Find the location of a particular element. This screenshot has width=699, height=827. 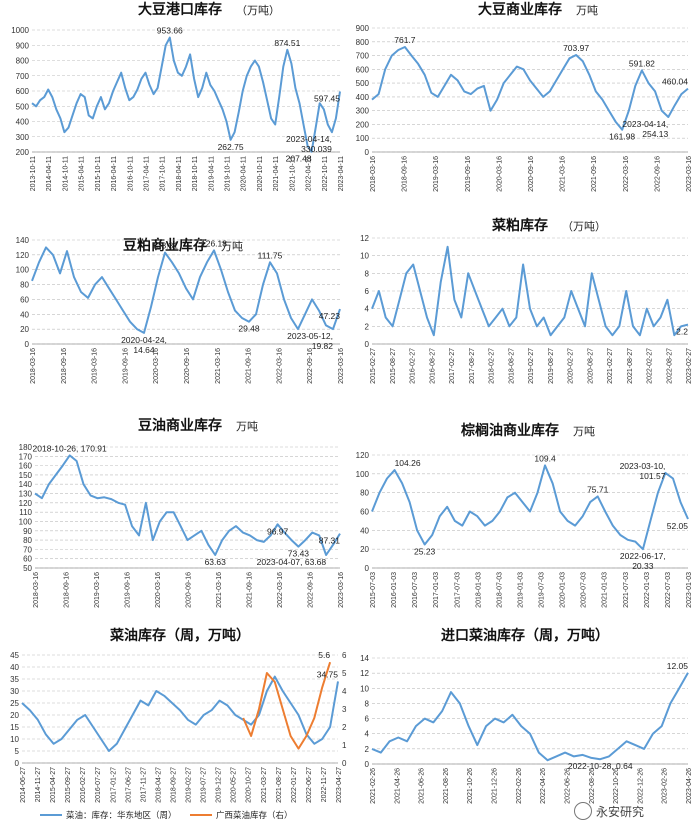

watermark: 永安研究 is located at coordinates (634, 811).